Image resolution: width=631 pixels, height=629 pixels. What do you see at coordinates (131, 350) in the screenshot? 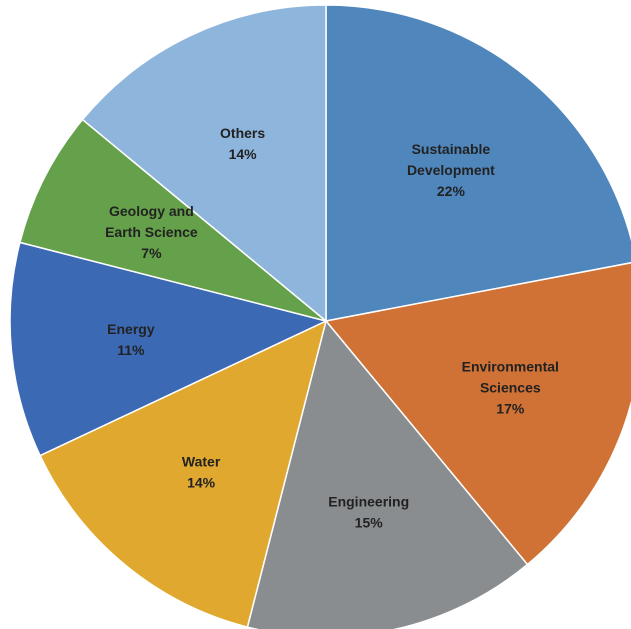
I see `slice-value-label: 11%` at bounding box center [131, 350].